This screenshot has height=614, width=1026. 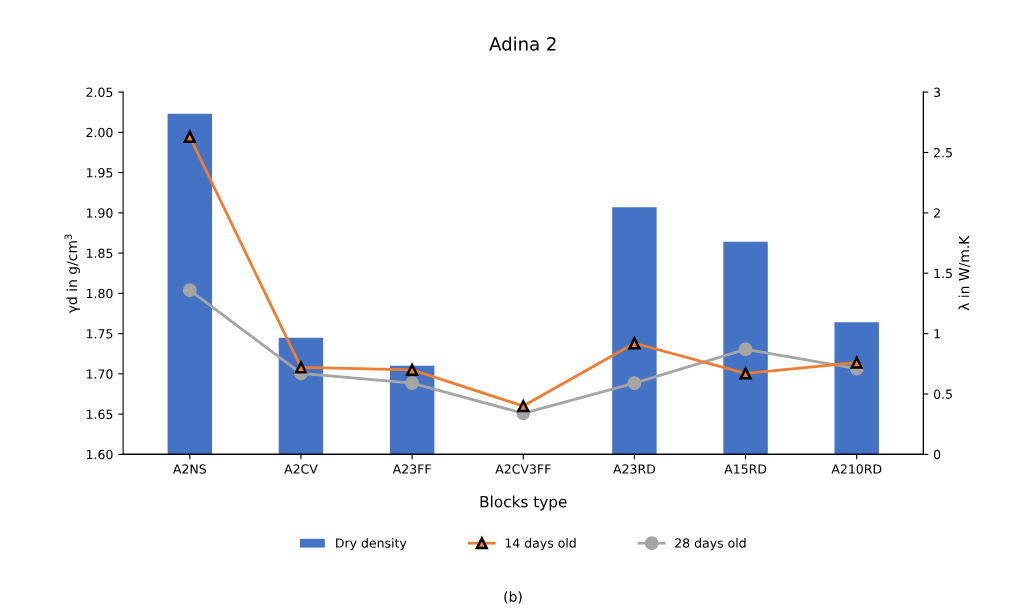 What do you see at coordinates (371, 544) in the screenshot?
I see `legend-label: Dry density` at bounding box center [371, 544].